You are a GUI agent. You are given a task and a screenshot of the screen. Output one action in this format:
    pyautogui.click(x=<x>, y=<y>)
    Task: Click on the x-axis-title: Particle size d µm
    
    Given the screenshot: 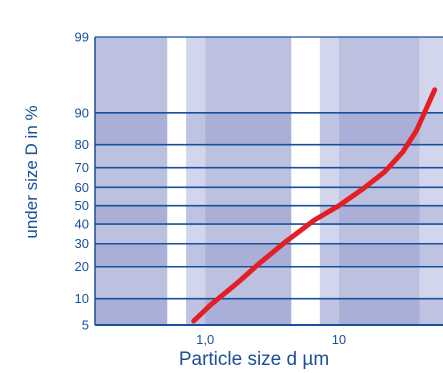 What is the action you would take?
    pyautogui.click(x=254, y=359)
    